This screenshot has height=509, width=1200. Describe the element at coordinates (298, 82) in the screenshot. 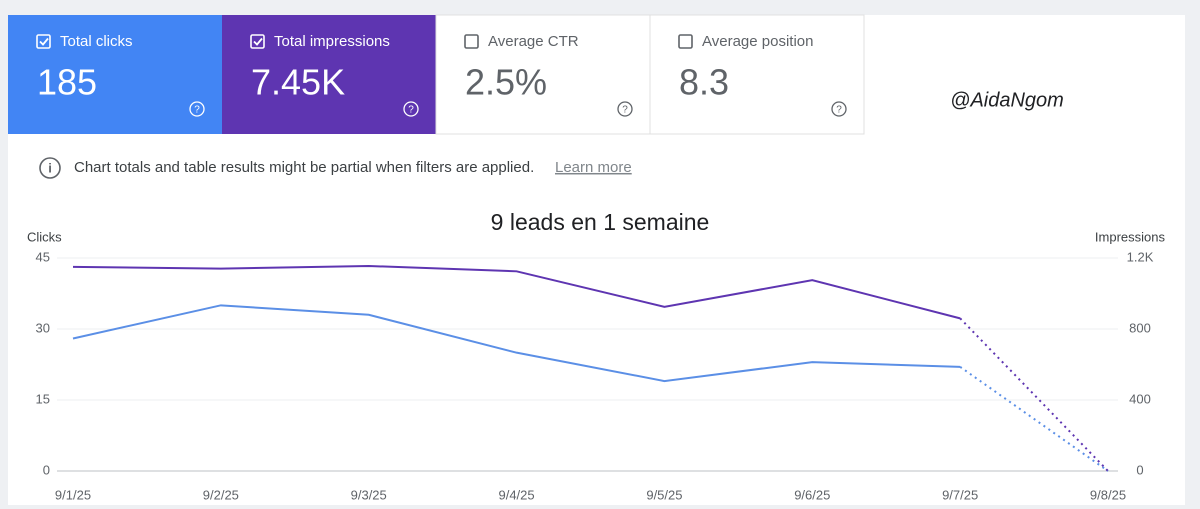

I see `metric-value: 7.45K` at that location.